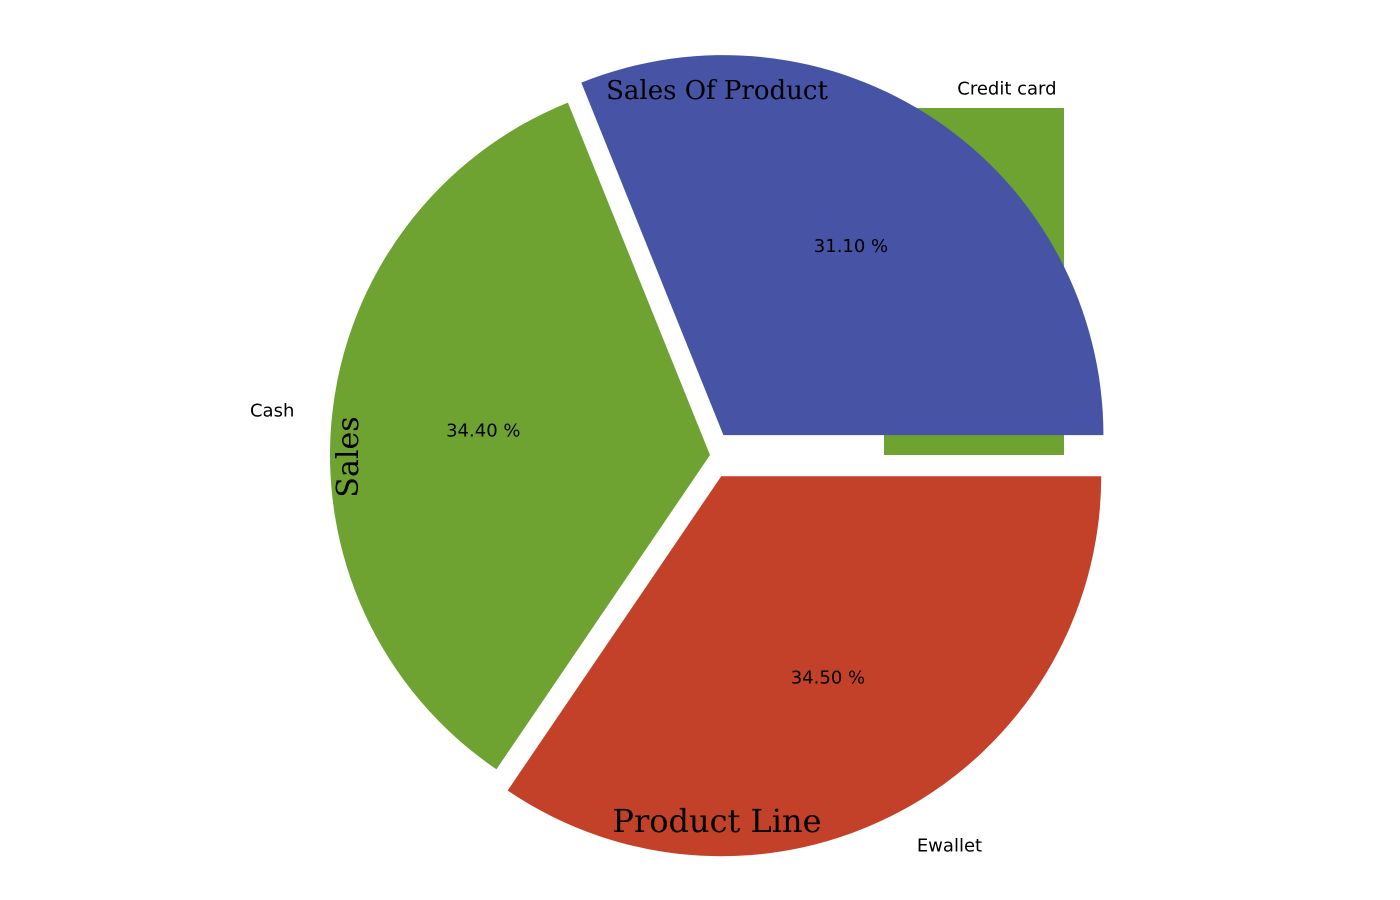  Describe the element at coordinates (716, 821) in the screenshot. I see `x-axis-label: Product Line` at that location.